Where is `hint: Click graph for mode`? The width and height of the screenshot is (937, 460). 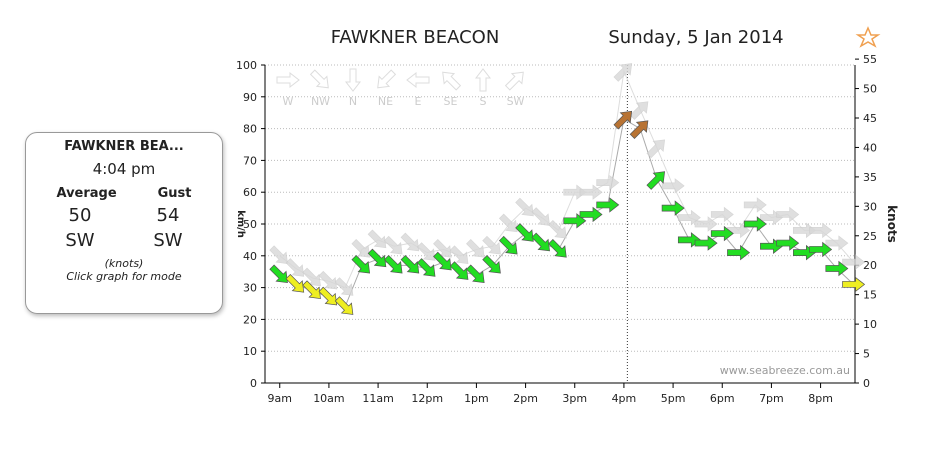
hint: Click graph for mode is located at coordinates (124, 276).